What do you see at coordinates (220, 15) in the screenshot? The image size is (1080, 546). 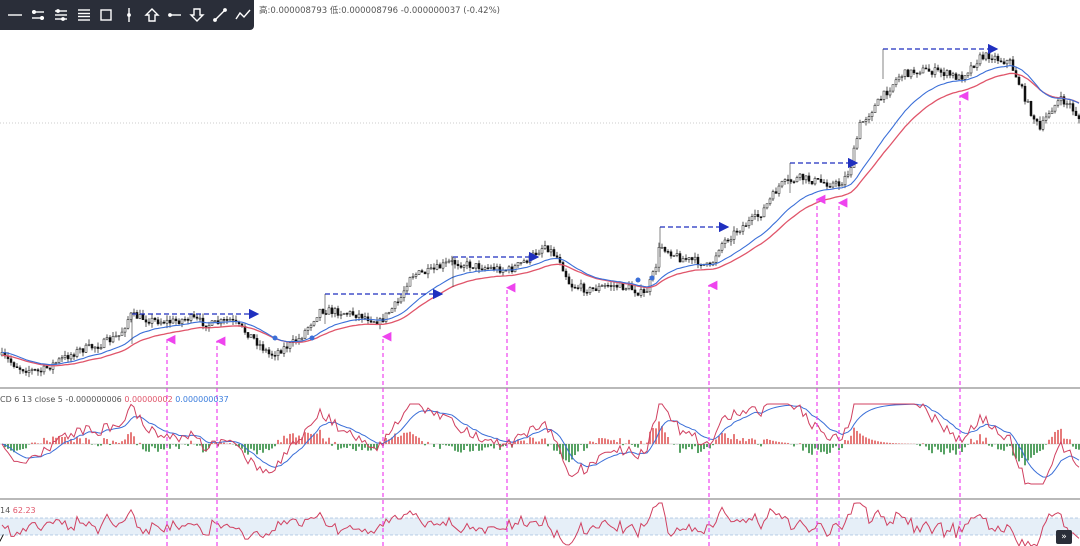 I see `trend-line-icon` at bounding box center [220, 15].